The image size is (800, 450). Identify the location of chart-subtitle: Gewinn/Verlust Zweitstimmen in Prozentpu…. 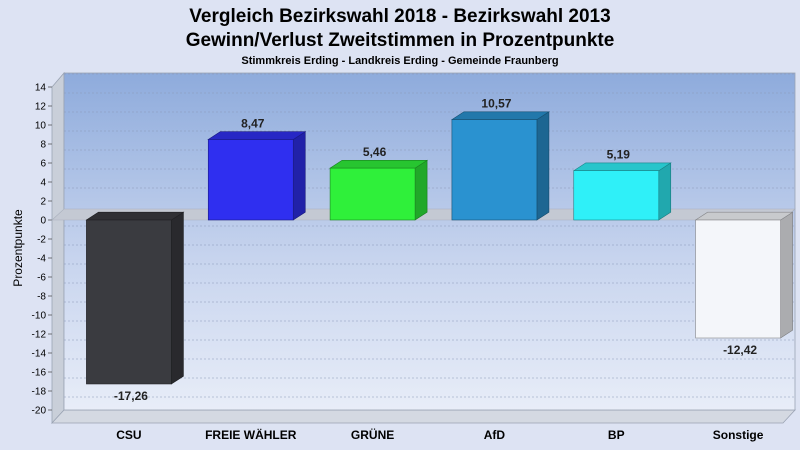
(400, 40).